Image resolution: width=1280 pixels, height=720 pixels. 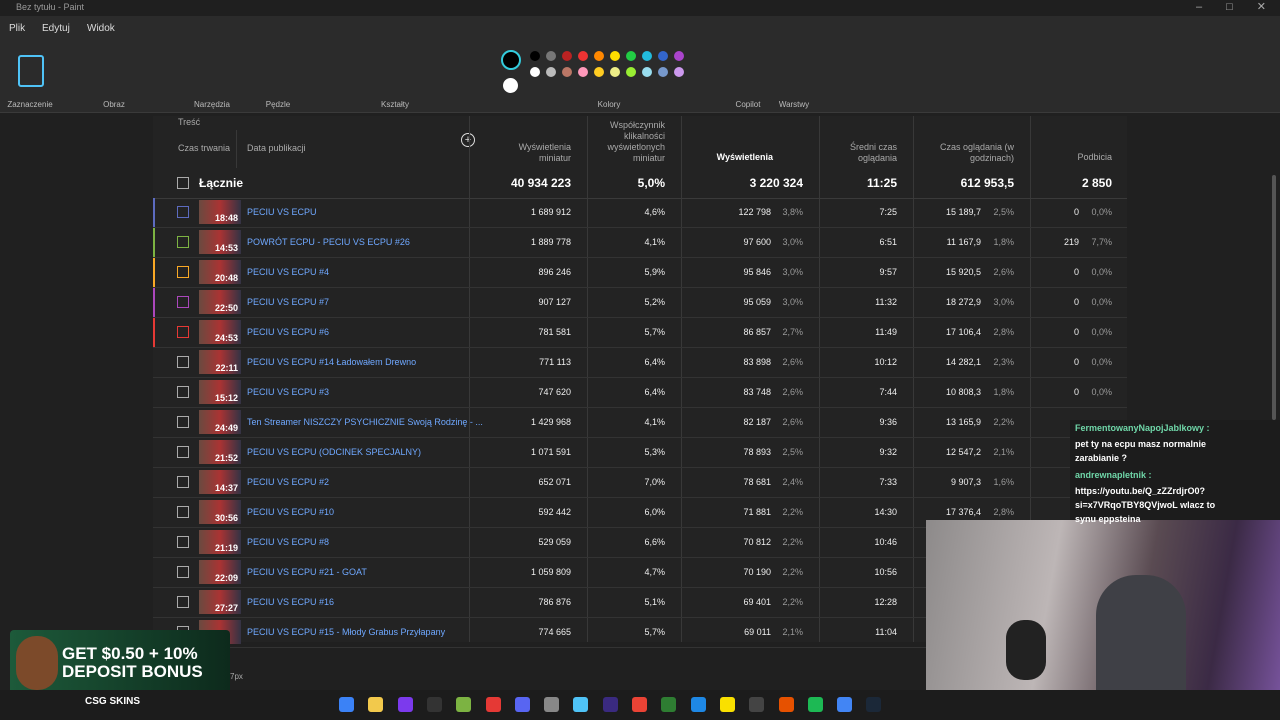 What do you see at coordinates (291, 512) in the screenshot?
I see `video-title: PECIU VS ECPU #10` at bounding box center [291, 512].